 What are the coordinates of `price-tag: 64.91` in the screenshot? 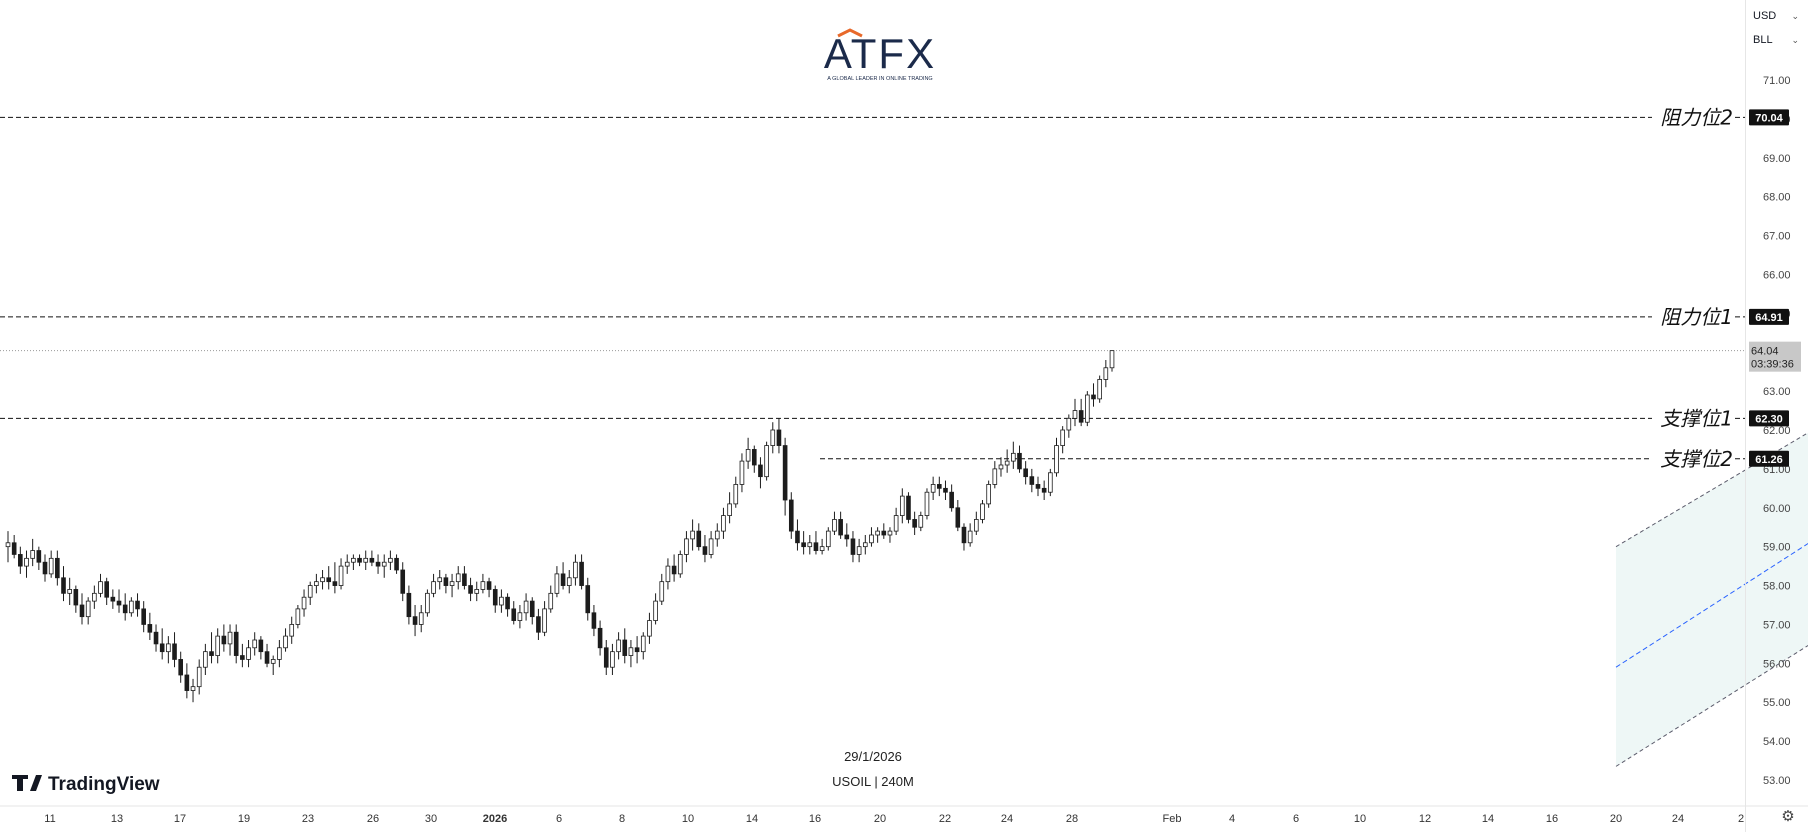 It's located at (1769, 316).